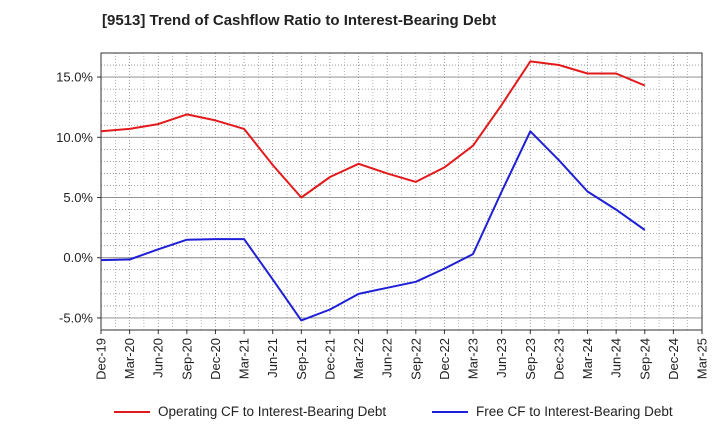  I want to click on x-tick-label: Jun-23, so click(501, 358).